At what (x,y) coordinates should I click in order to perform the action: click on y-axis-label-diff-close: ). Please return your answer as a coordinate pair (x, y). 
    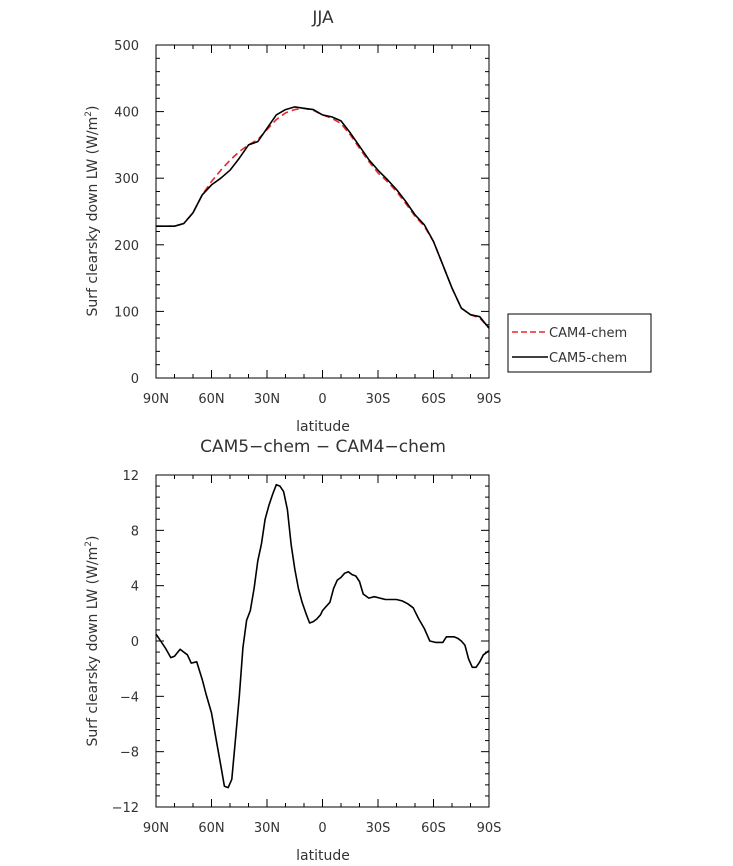
    Looking at the image, I should click on (93, 538).